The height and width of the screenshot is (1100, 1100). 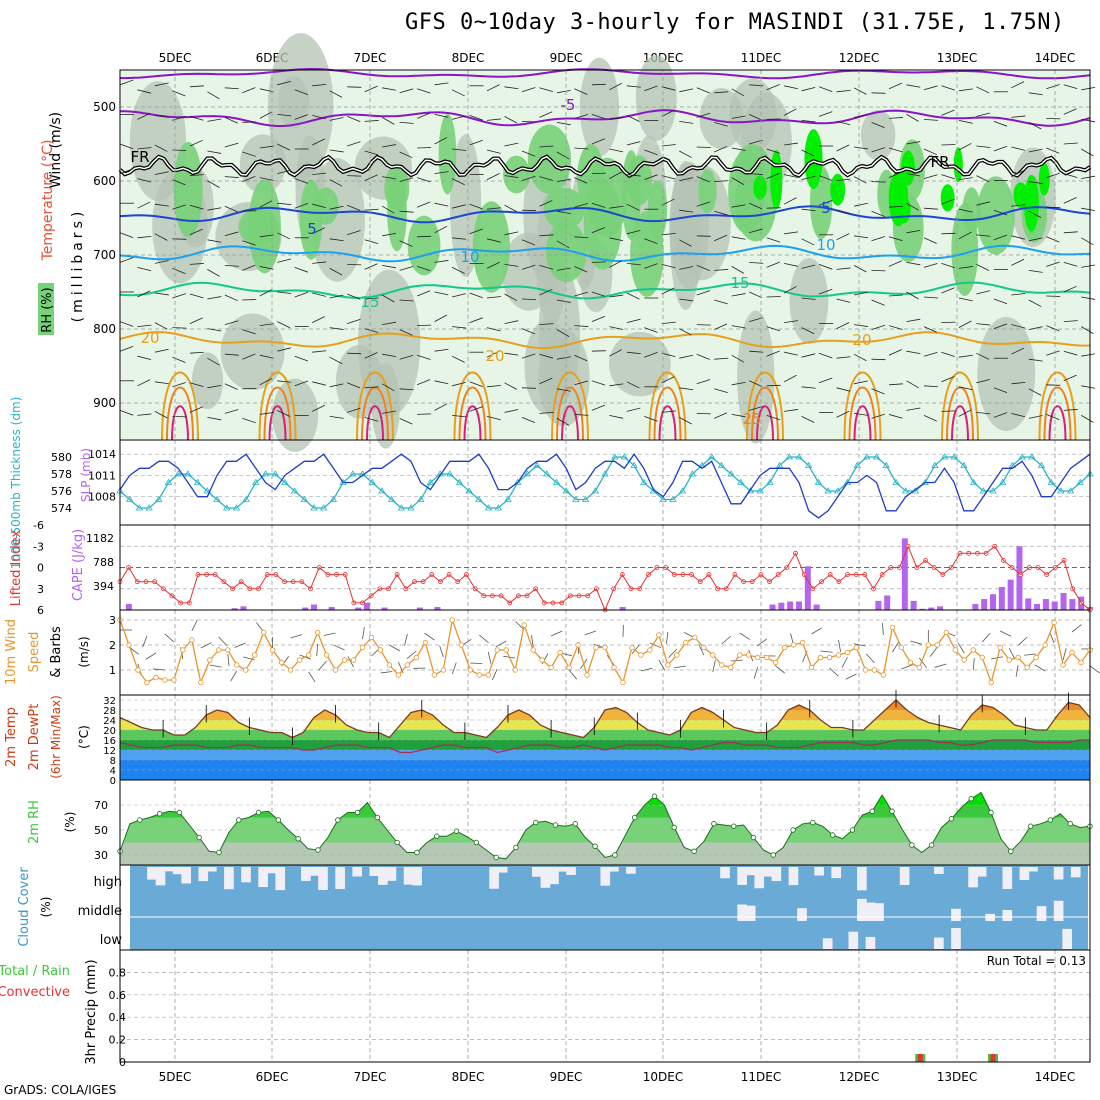 I want to click on temp-tick: 0, so click(x=113, y=781).